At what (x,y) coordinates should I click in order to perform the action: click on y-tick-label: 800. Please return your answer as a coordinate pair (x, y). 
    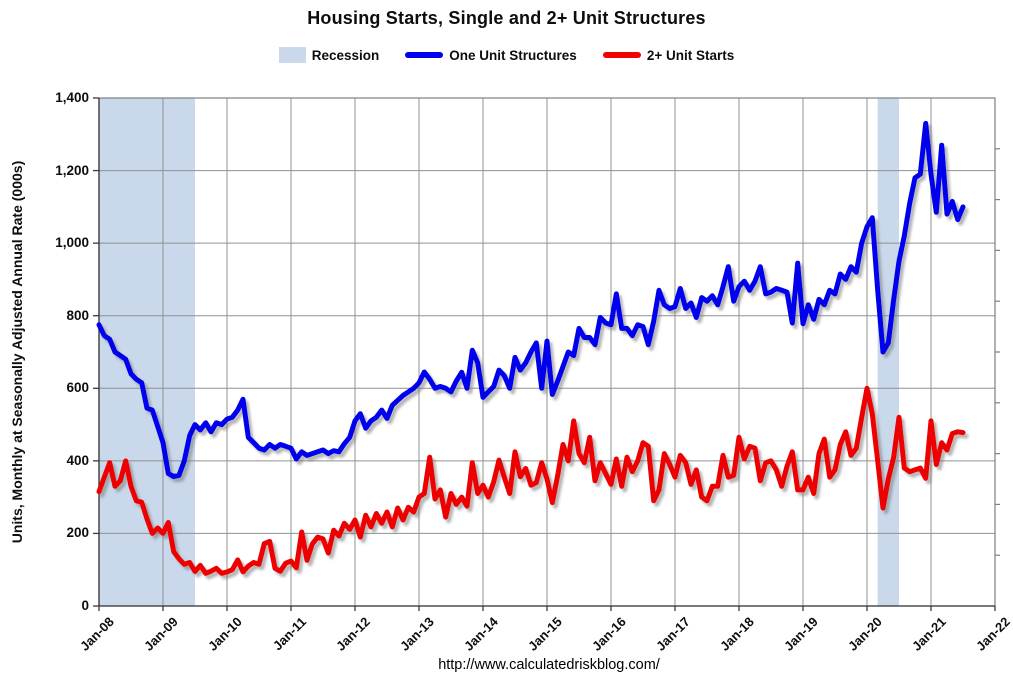
    Looking at the image, I should click on (77, 315).